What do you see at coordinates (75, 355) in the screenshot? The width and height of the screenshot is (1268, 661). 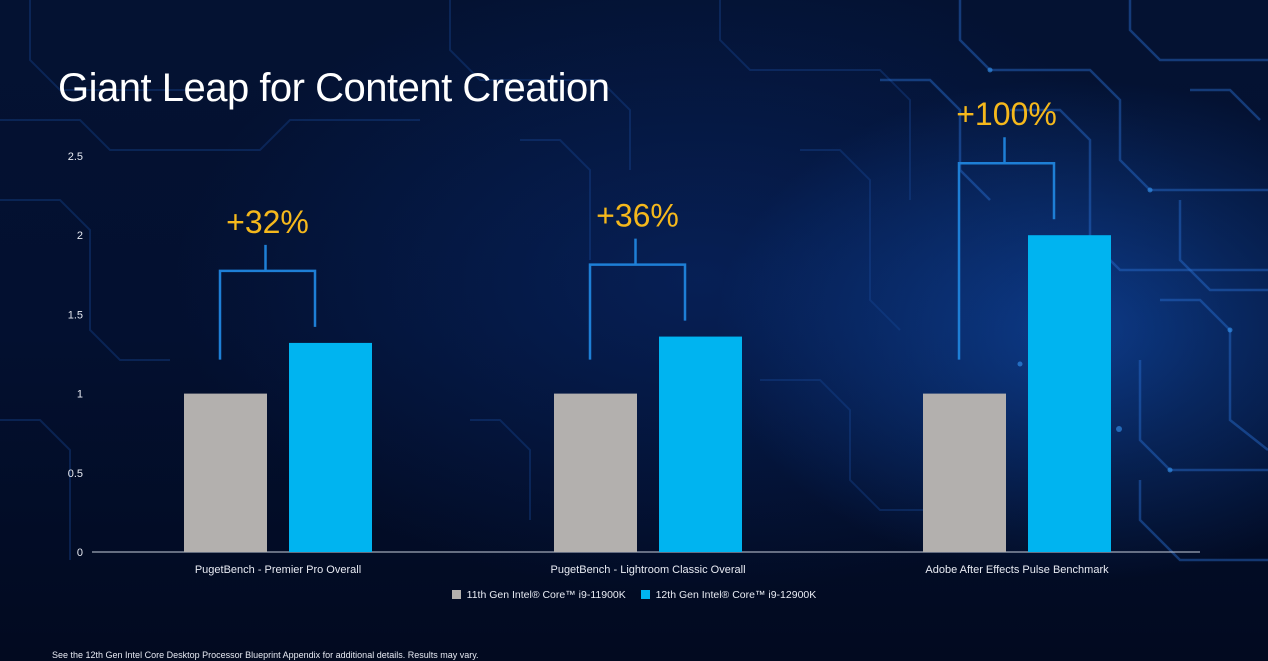 I see `y-axis: 0 0.5 1 1.5 2 2.5` at bounding box center [75, 355].